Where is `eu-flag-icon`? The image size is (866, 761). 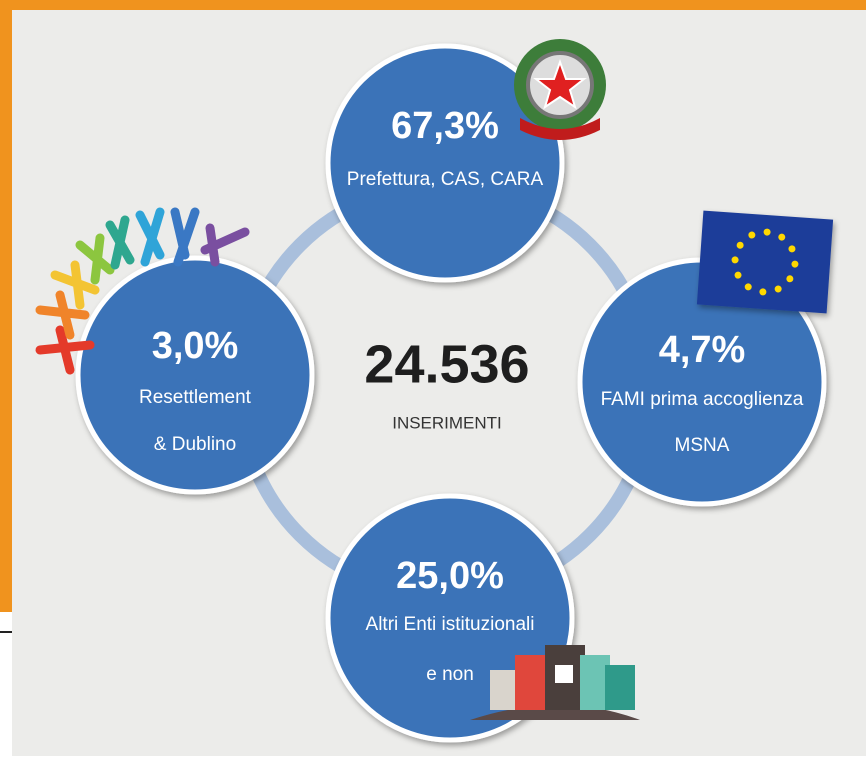 eu-flag-icon is located at coordinates (765, 262).